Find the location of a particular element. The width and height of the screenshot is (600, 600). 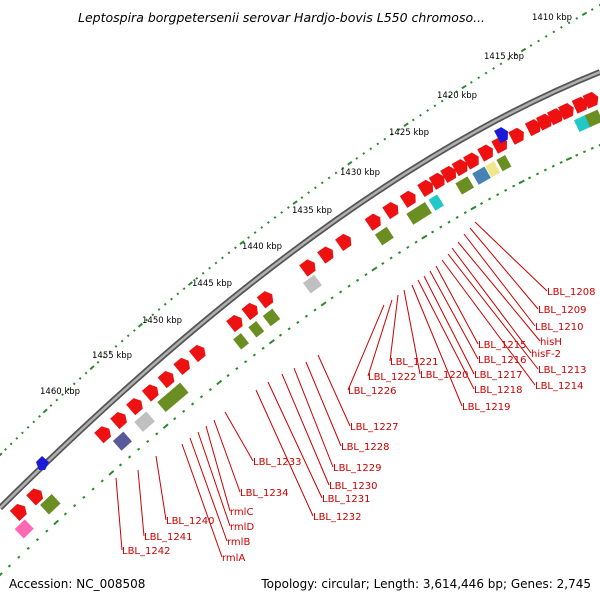

tick-label-4: 1430 kbp is located at coordinates (360, 173).